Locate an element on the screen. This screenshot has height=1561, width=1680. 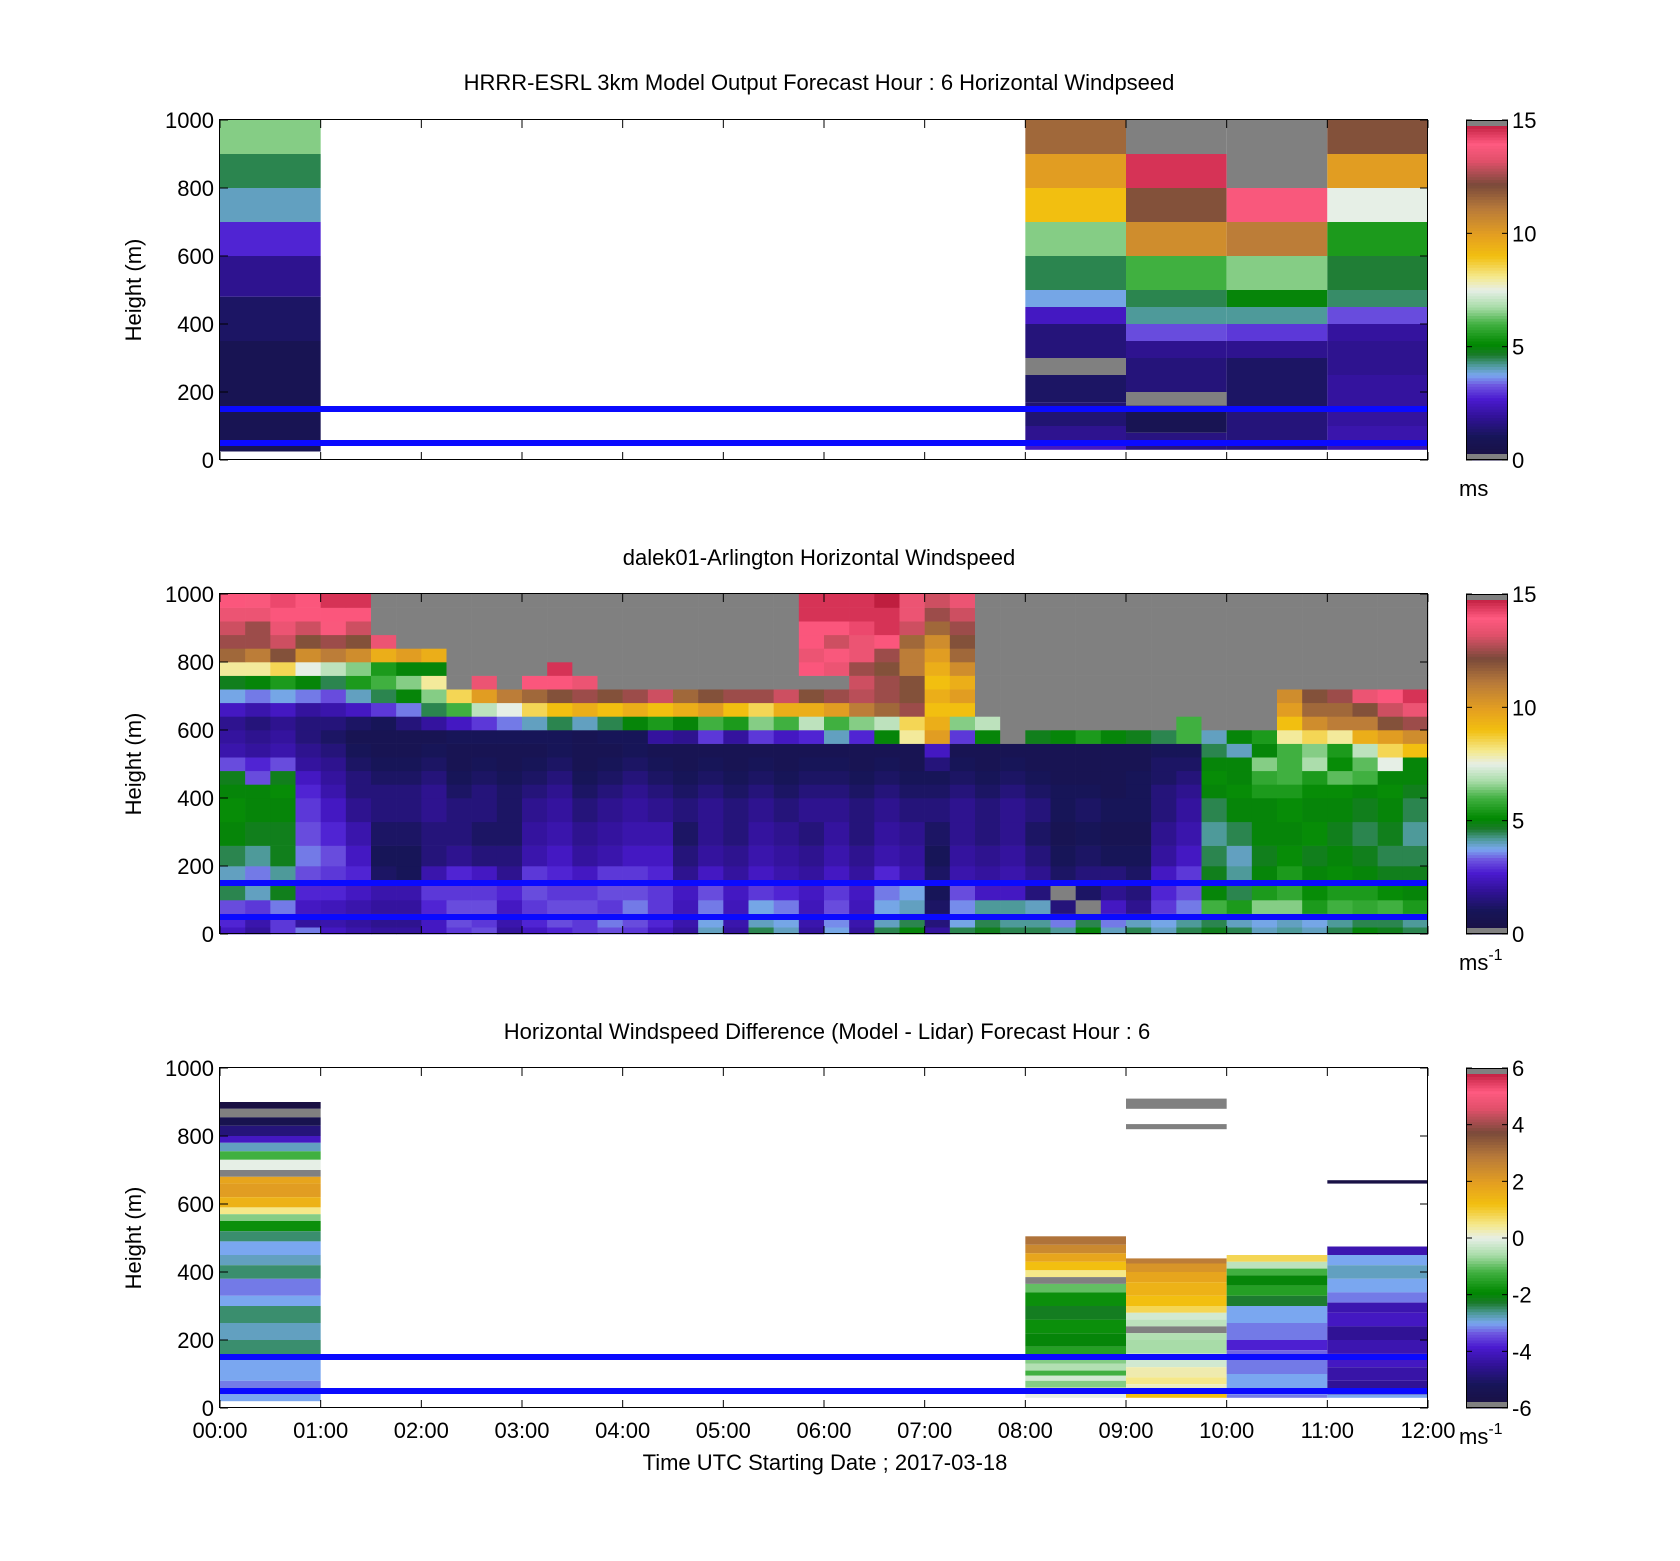
x-axis-label: Time UTC Starting Date ; 2017-03-18 is located at coordinates (825, 1462).